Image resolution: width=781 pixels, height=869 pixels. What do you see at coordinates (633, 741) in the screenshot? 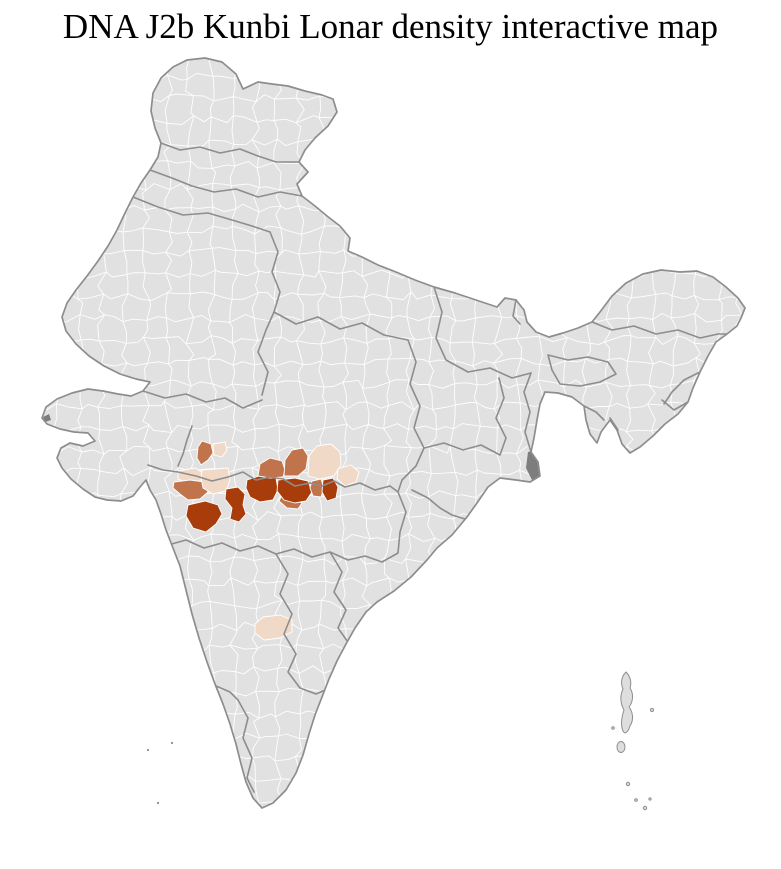
I see `andaman-nicobar-islands` at bounding box center [633, 741].